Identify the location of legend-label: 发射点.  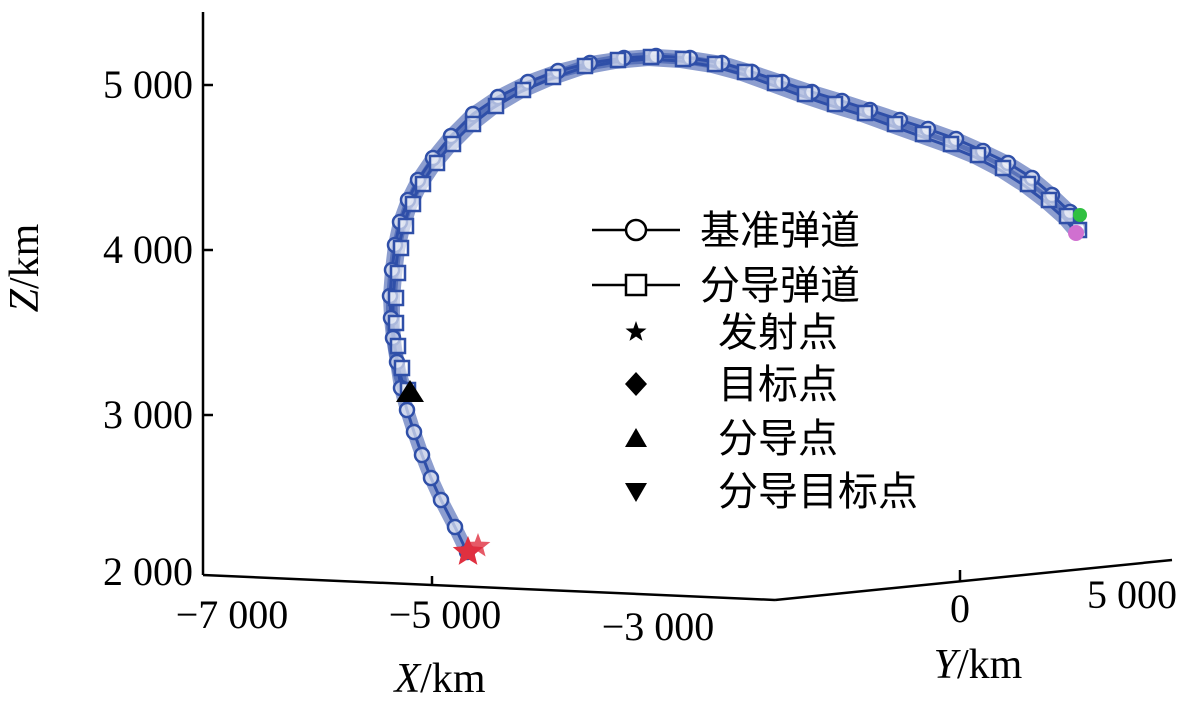
(778, 333).